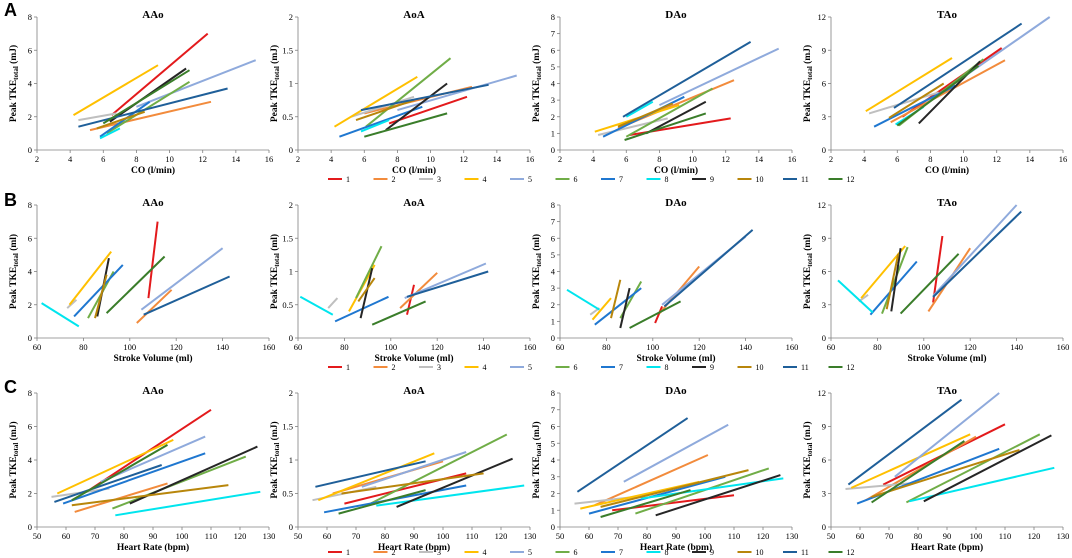 This screenshot has height=558, width=1072. What do you see at coordinates (760, 367) in the screenshot?
I see `legend-label-10: 10` at bounding box center [760, 367].